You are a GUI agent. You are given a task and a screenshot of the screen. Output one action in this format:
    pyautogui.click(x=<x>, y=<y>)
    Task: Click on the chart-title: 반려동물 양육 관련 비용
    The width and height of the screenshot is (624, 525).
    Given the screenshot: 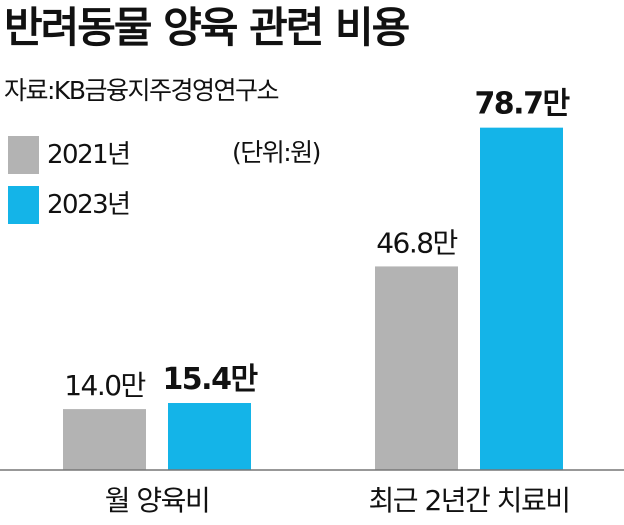 What is the action you would take?
    pyautogui.click(x=207, y=27)
    